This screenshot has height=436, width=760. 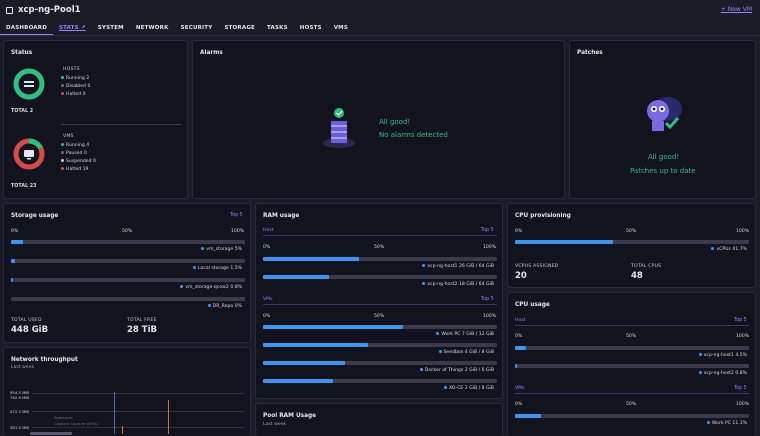 I want to click on cpu-vms-label: VMs, so click(x=520, y=388).